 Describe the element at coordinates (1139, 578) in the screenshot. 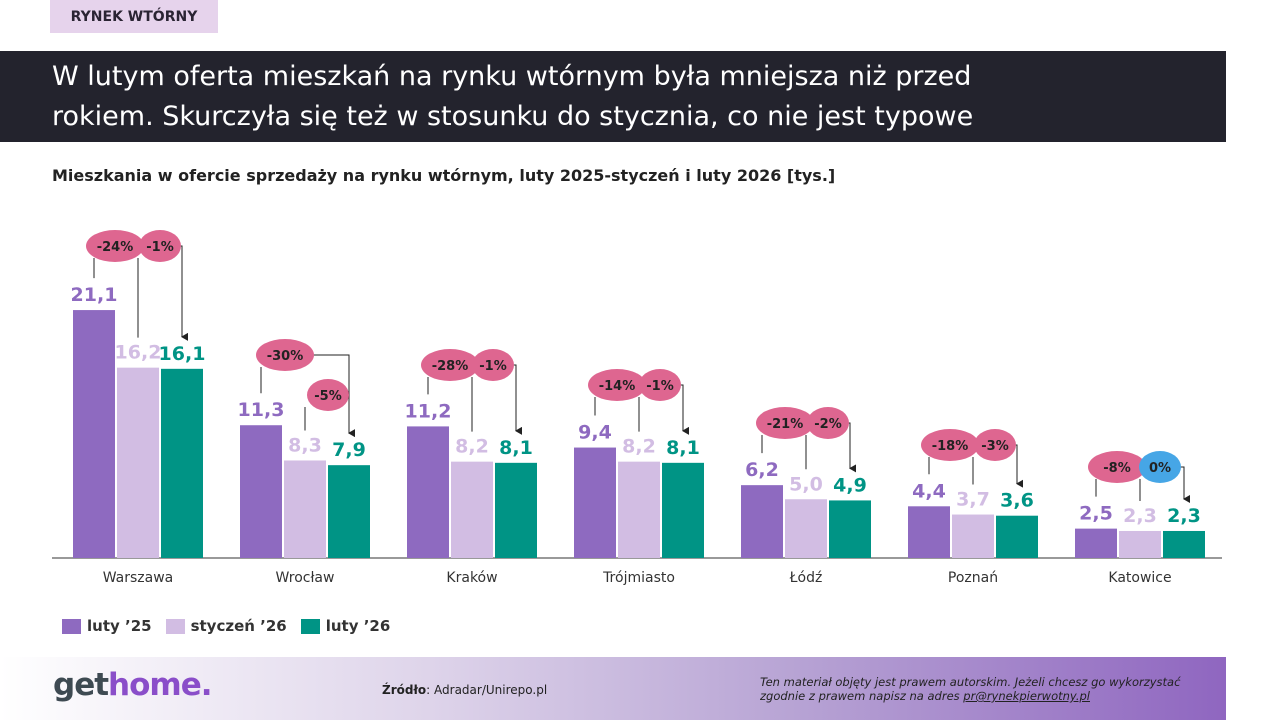

I see `category-label: Katowice` at that location.